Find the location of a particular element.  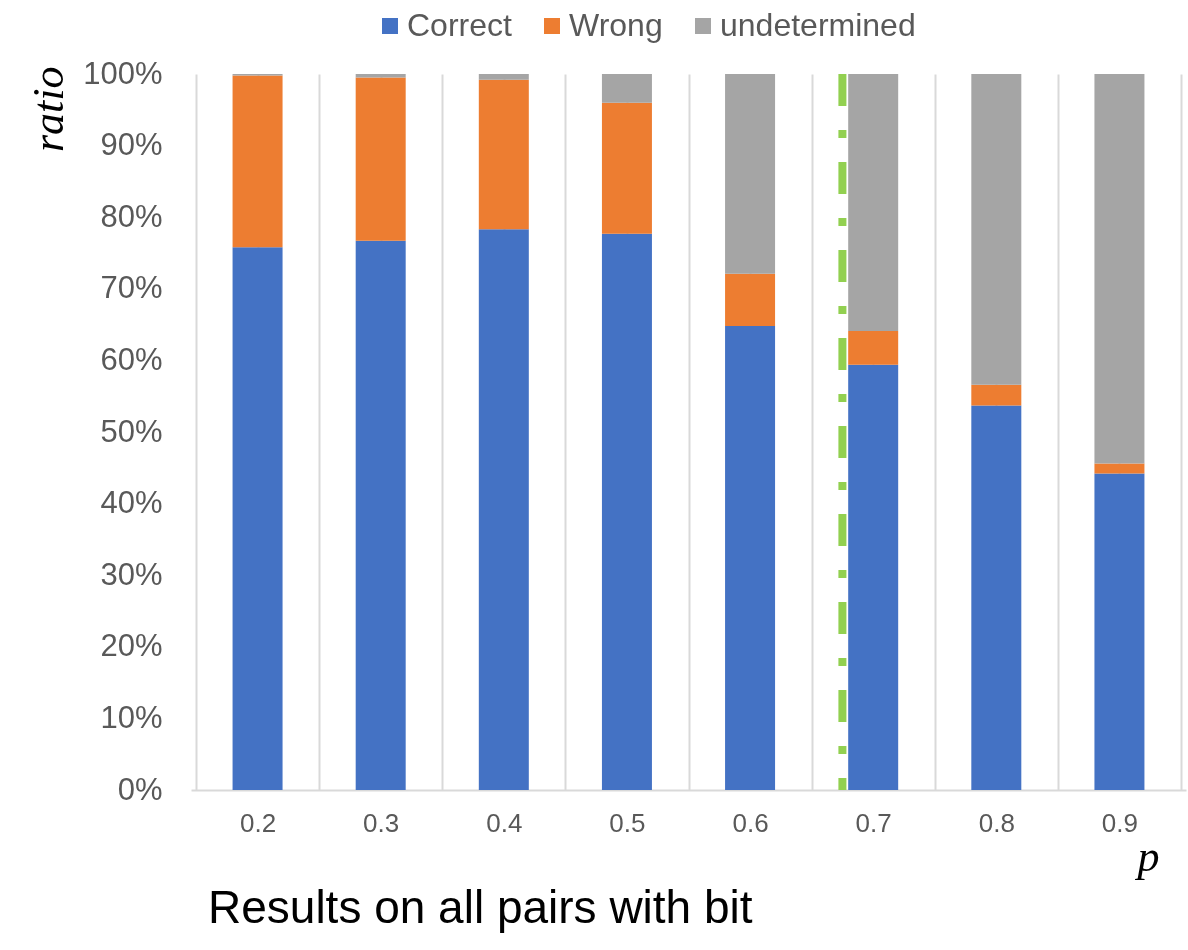

y-tick-label: 80% is located at coordinates (131, 216).